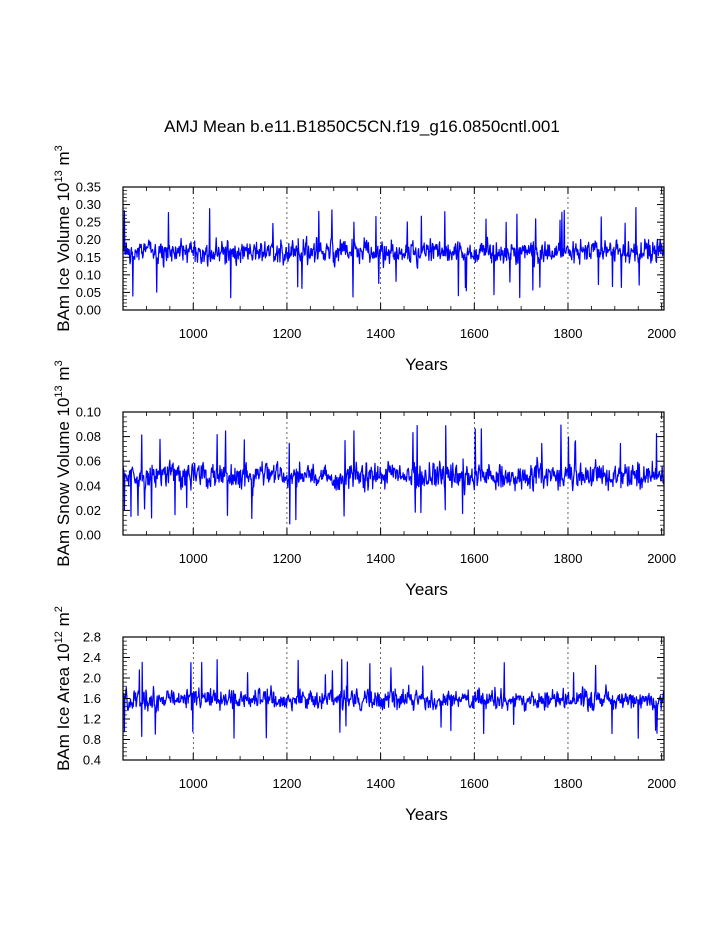 Image resolution: width=723 pixels, height=935 pixels. I want to click on y-tick-label: 0.06, so click(88, 461).